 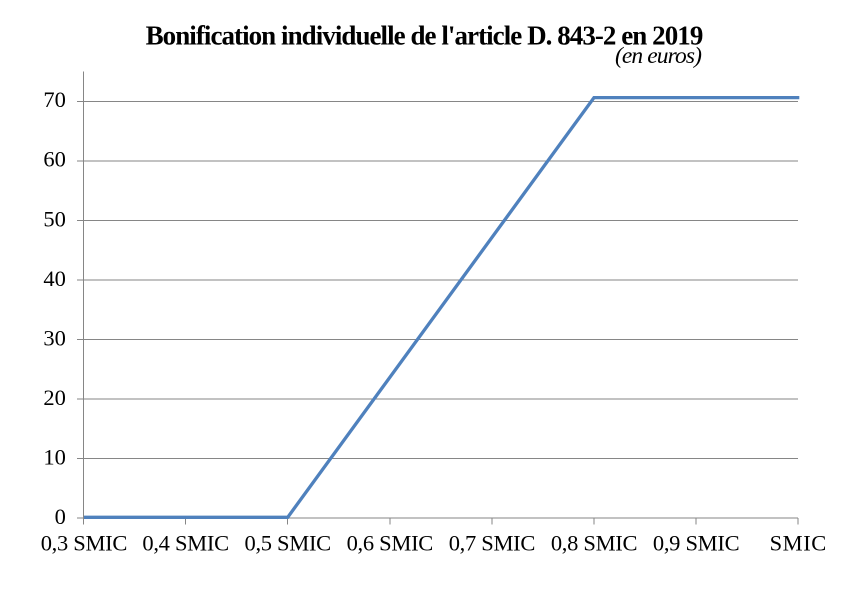 What do you see at coordinates (798, 543) in the screenshot?
I see `svg-text: SMIC` at bounding box center [798, 543].